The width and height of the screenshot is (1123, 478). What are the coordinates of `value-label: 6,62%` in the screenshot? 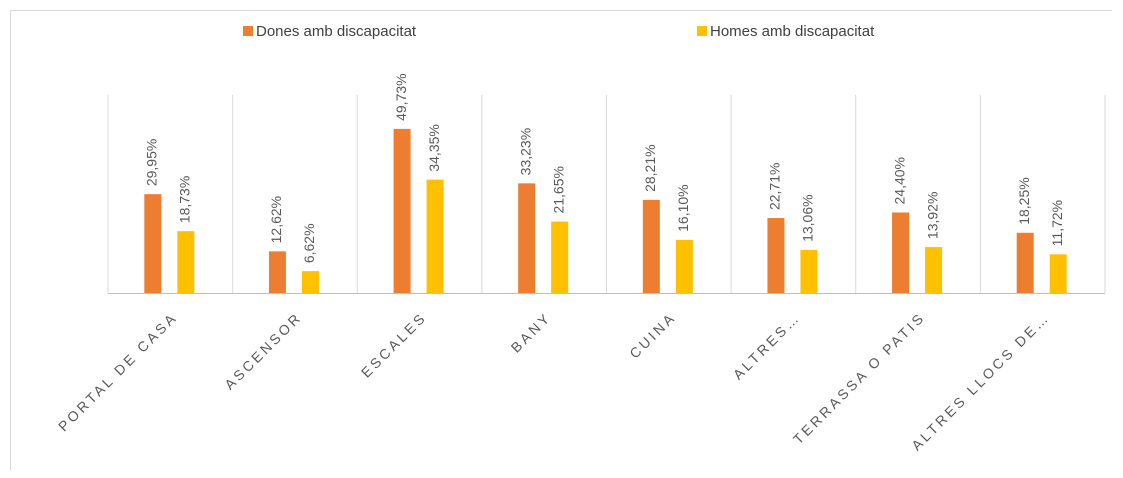 It's located at (309, 243).